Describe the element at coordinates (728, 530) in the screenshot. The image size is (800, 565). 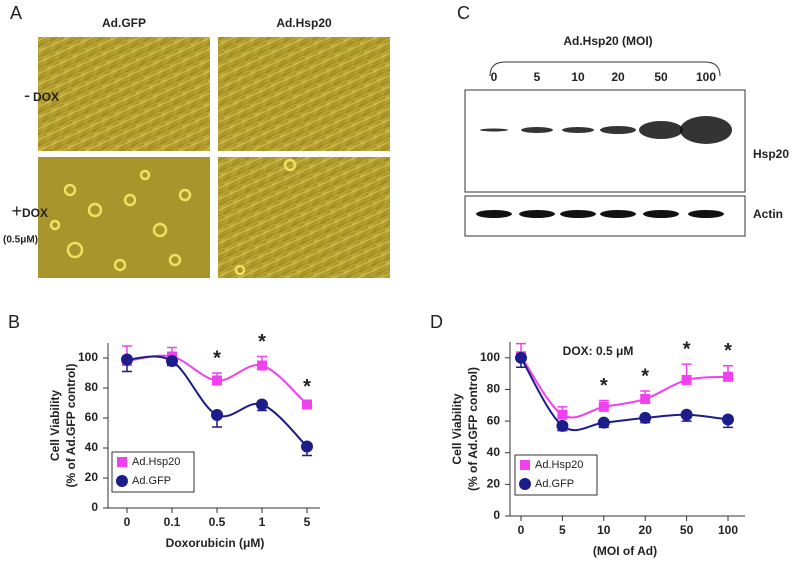
I see `x-tick-label: 100` at that location.